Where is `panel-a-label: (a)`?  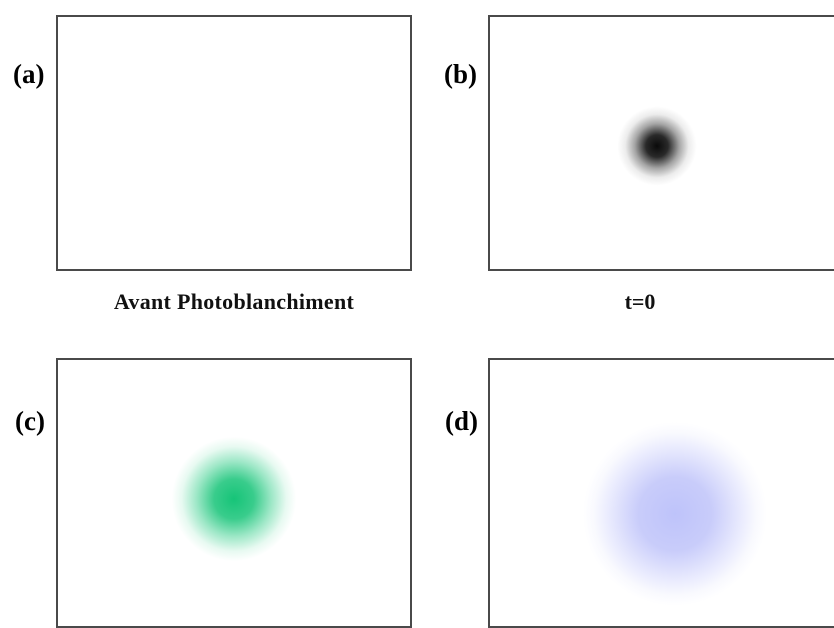
panel-a-label: (a) is located at coordinates (29, 74).